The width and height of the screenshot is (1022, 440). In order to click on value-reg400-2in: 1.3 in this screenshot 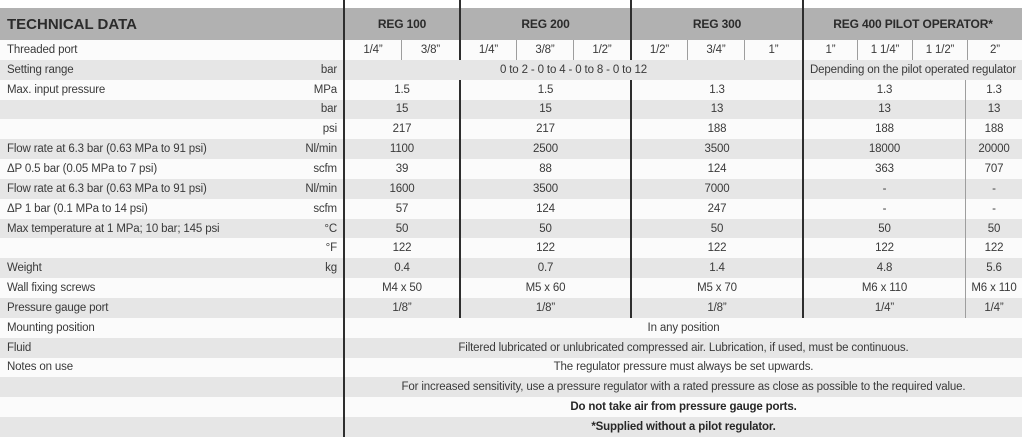, I will do `click(993, 89)`.